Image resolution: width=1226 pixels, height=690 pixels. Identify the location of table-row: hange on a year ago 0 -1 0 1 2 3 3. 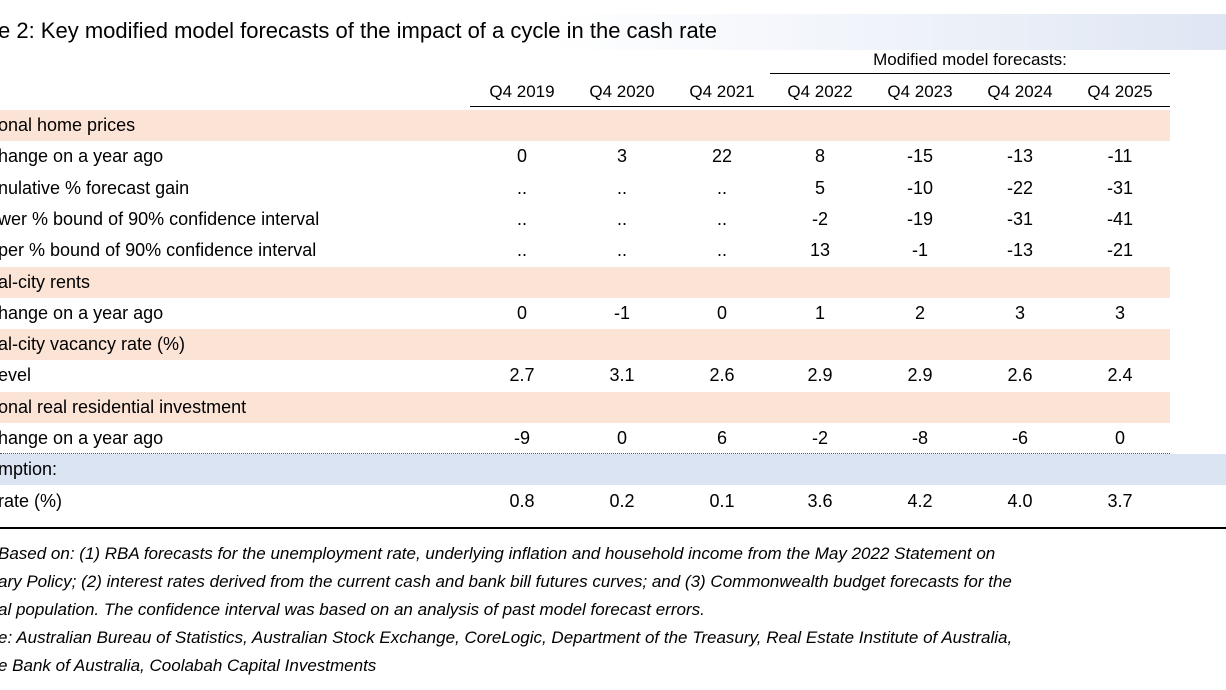
(585, 313).